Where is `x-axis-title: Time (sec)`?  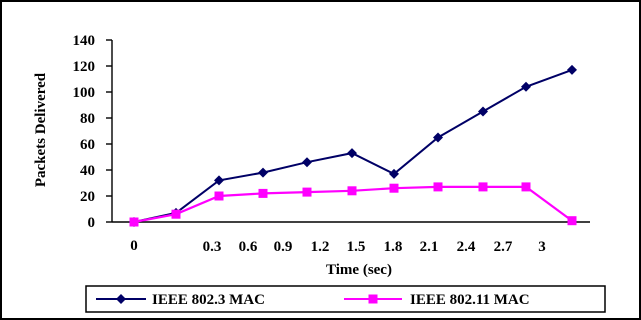 x-axis-title: Time (sec) is located at coordinates (359, 270).